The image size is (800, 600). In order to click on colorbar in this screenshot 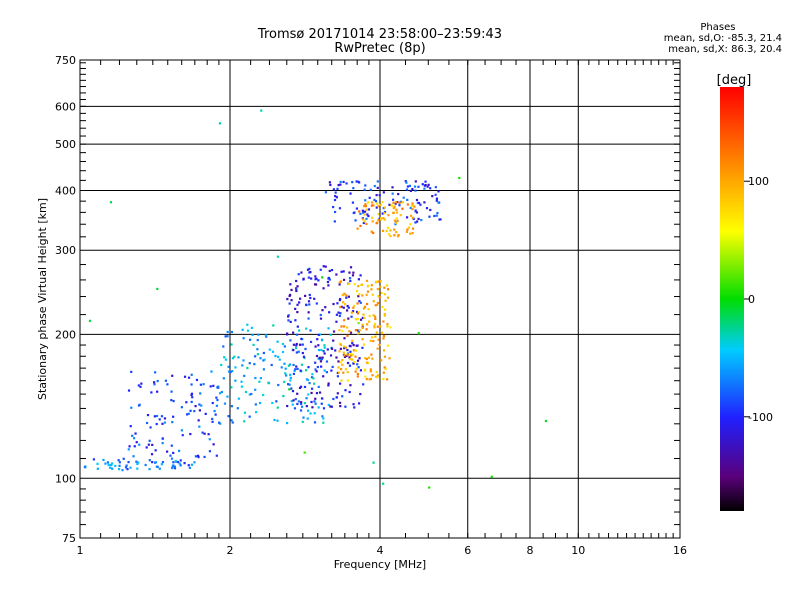, I will do `click(732, 299)`.